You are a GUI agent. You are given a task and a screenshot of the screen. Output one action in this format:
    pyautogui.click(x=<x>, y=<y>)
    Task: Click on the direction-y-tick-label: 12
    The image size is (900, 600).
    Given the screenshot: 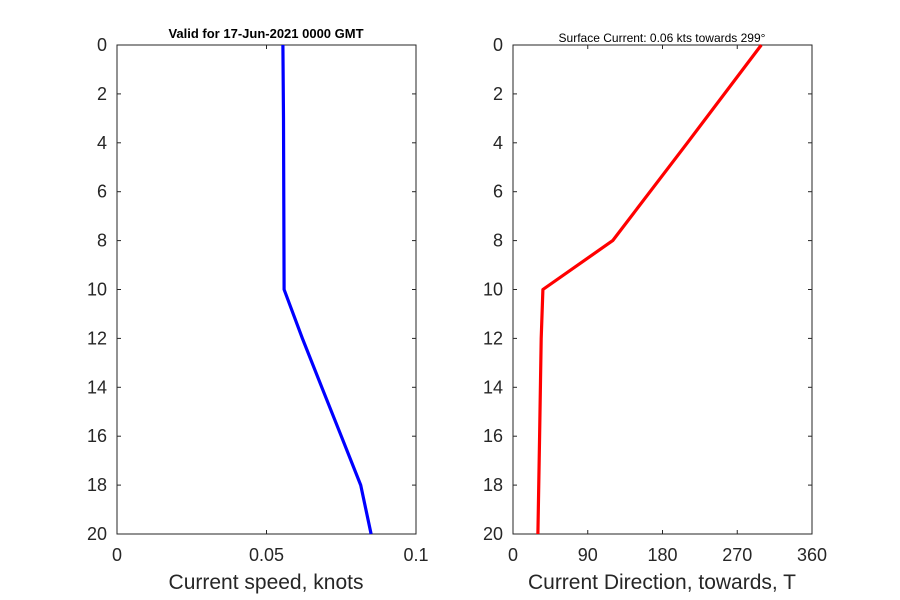 What is the action you would take?
    pyautogui.click(x=493, y=338)
    